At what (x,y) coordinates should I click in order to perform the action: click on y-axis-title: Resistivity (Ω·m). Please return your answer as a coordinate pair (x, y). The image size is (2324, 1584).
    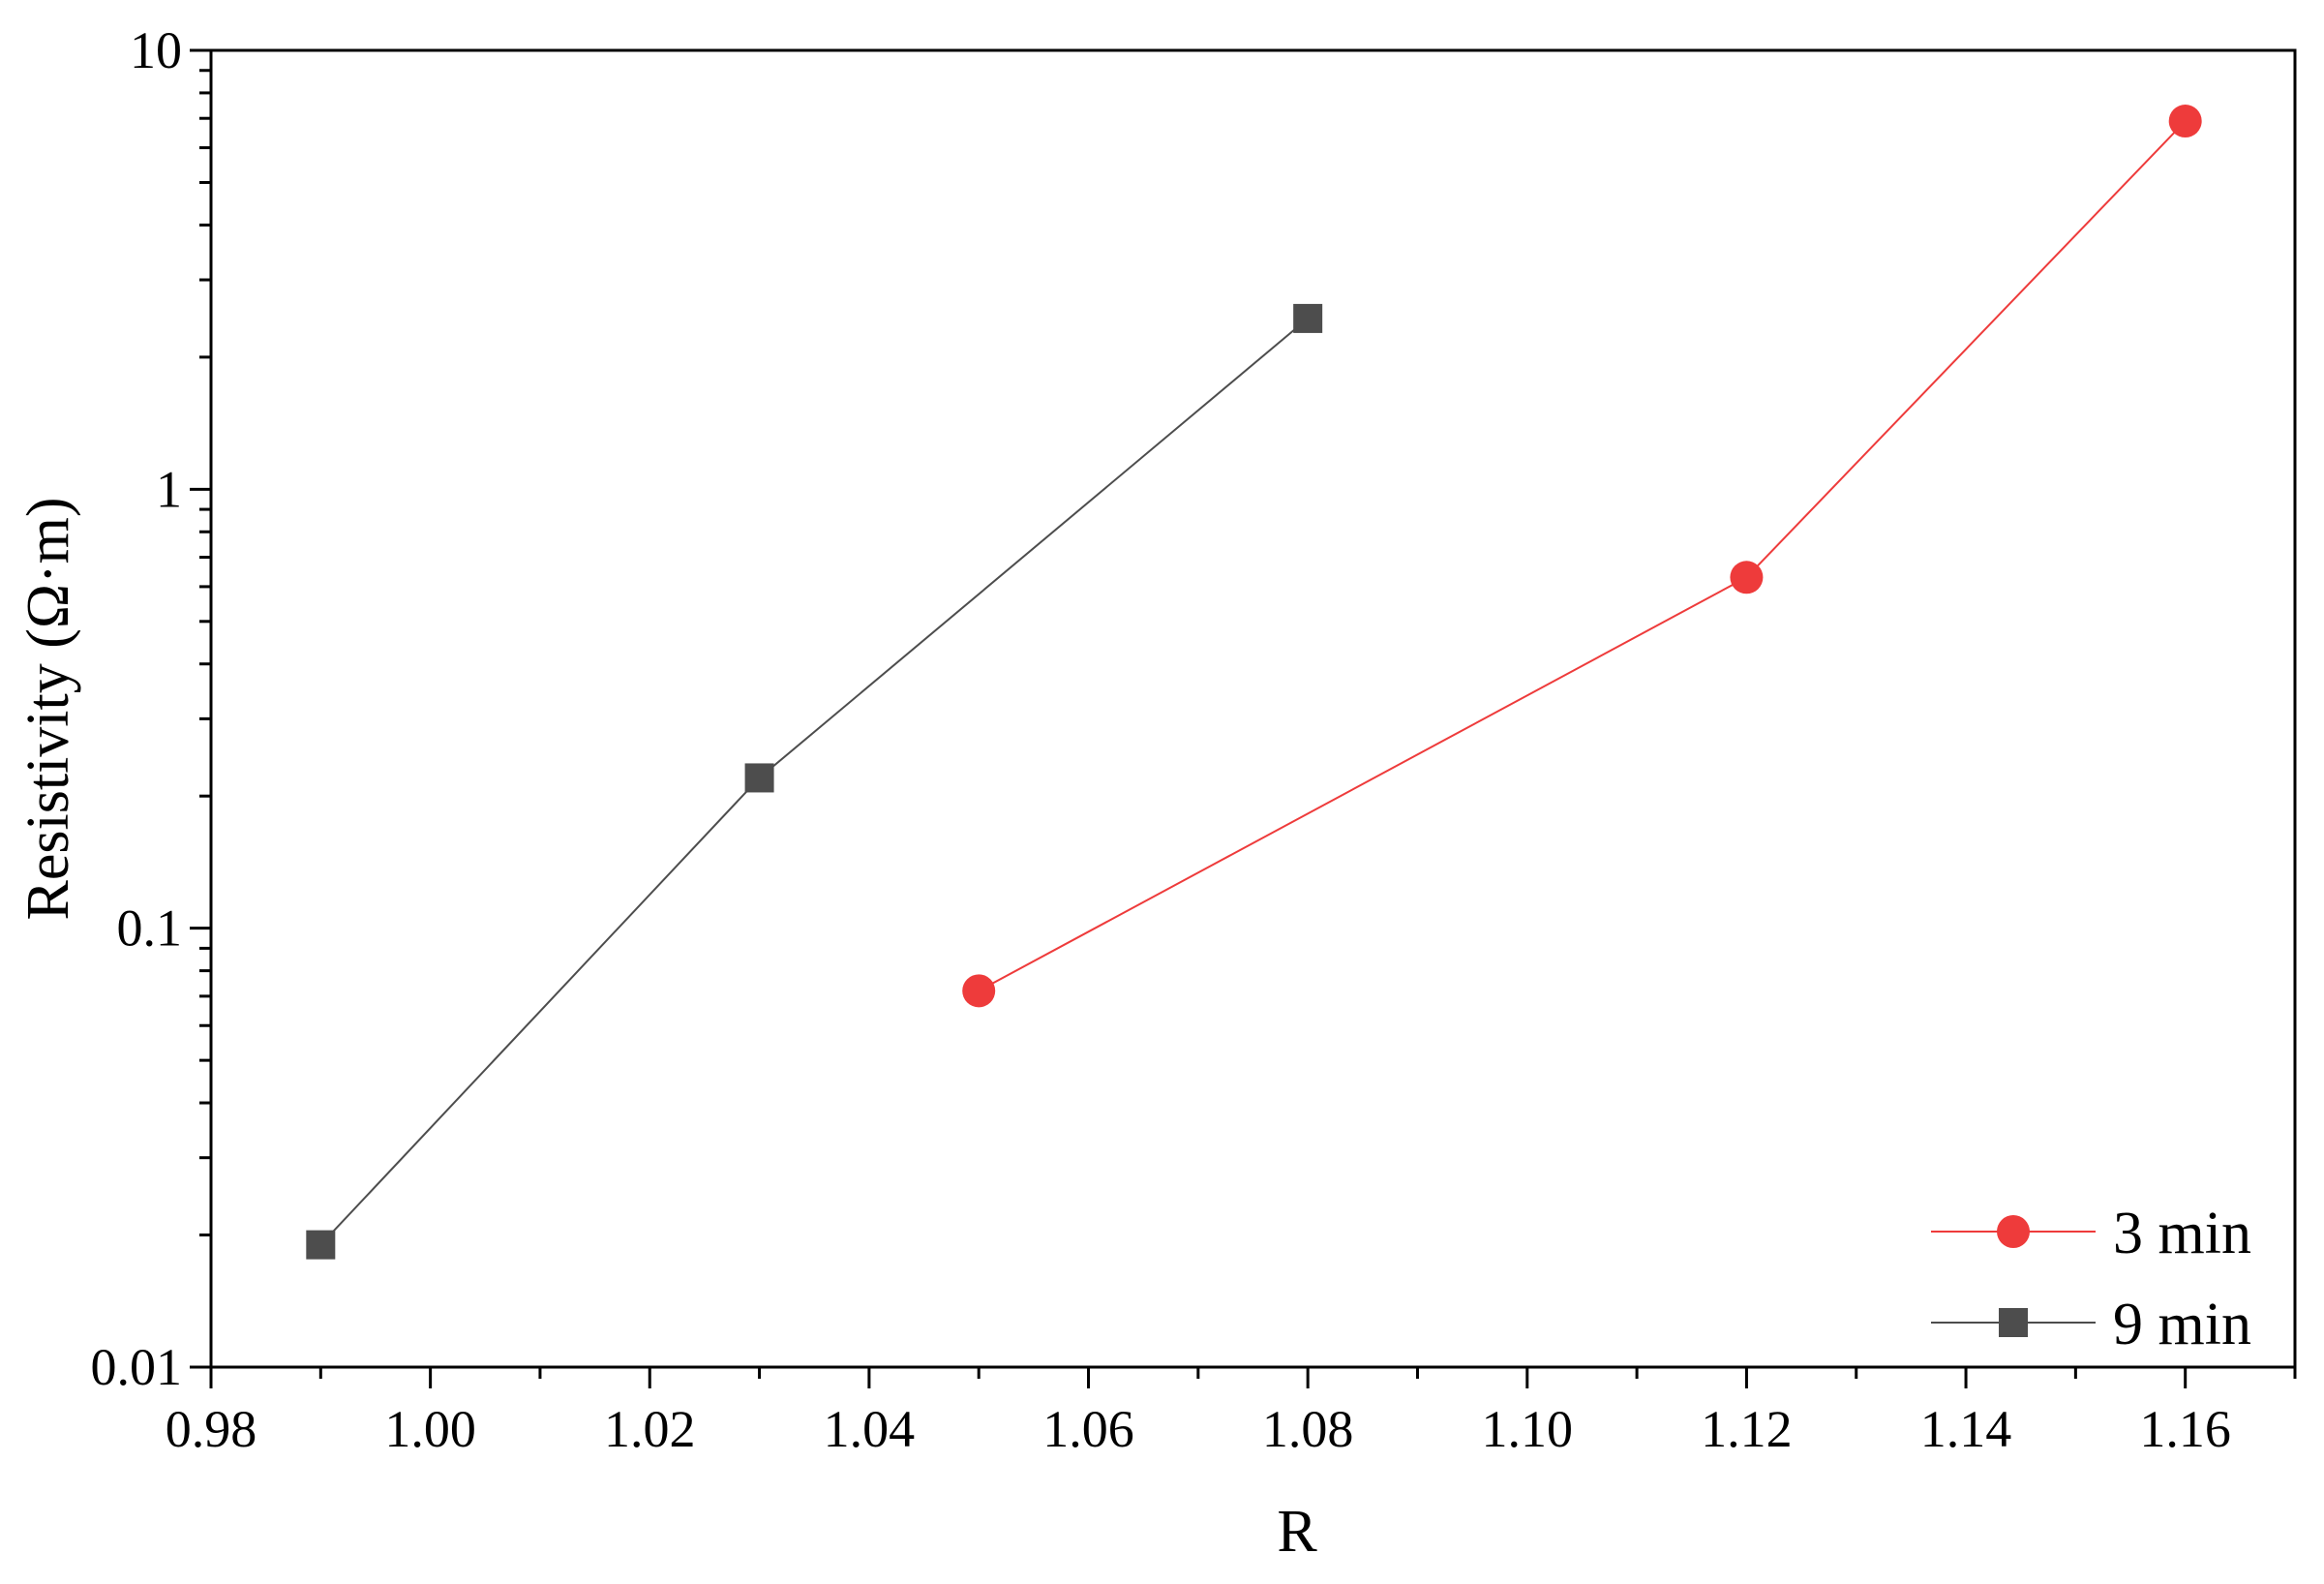
    Looking at the image, I should click on (48, 710).